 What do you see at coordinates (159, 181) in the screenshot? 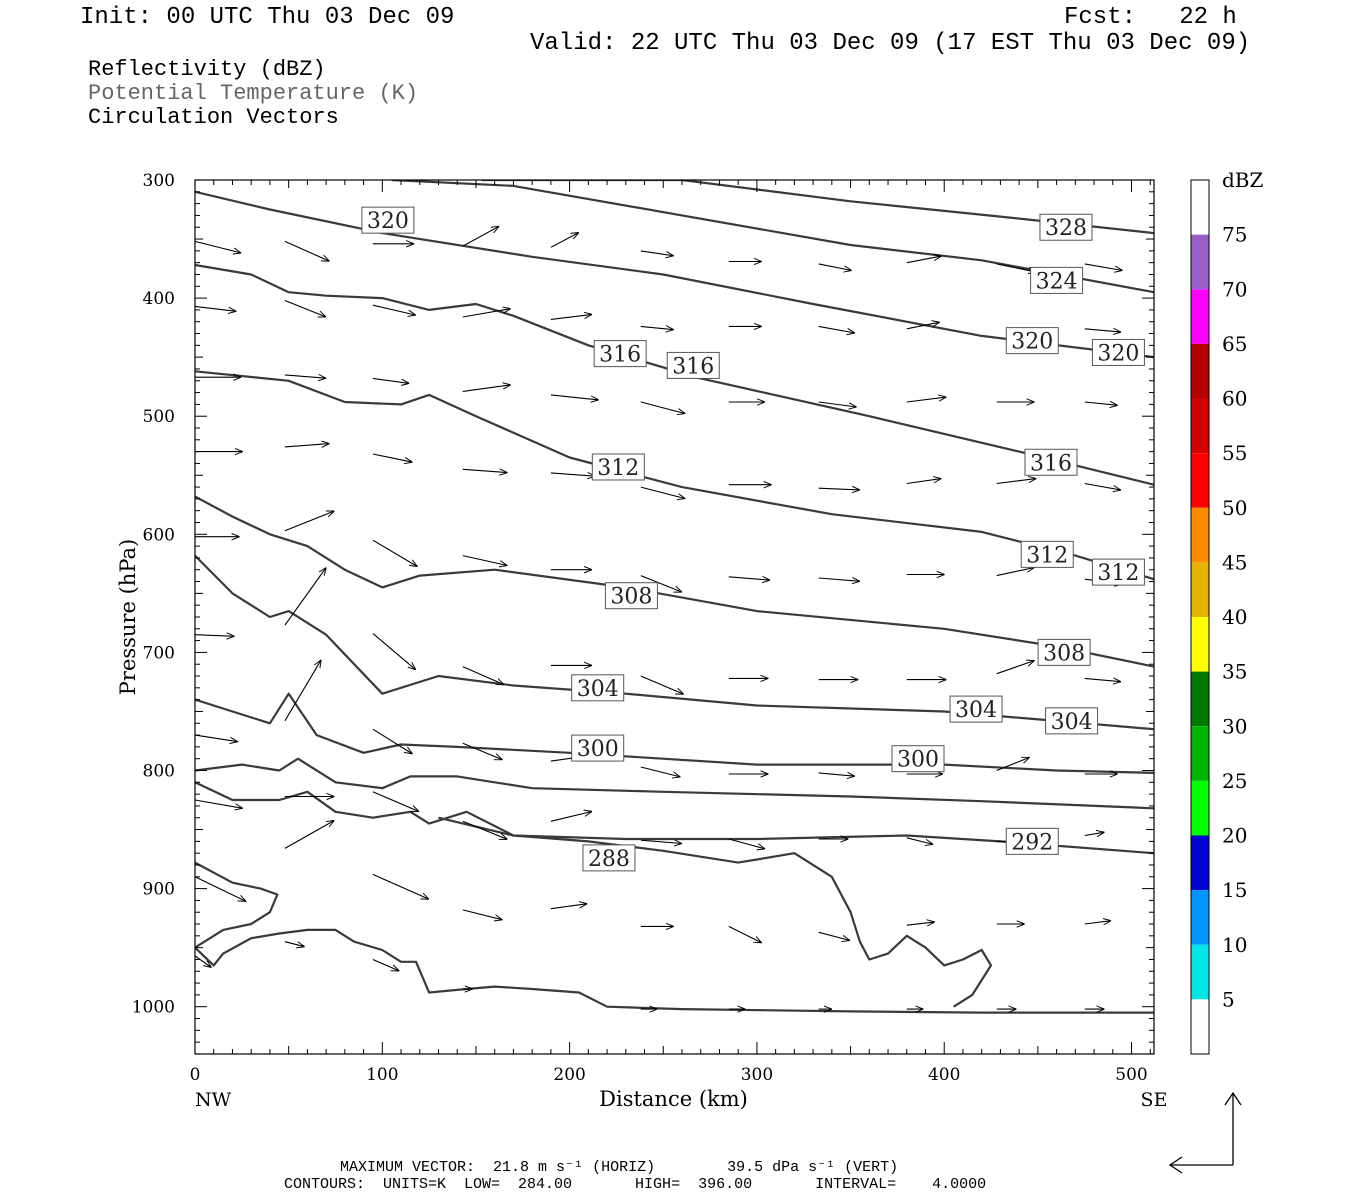
I see `y-tick-label: 300` at bounding box center [159, 181].